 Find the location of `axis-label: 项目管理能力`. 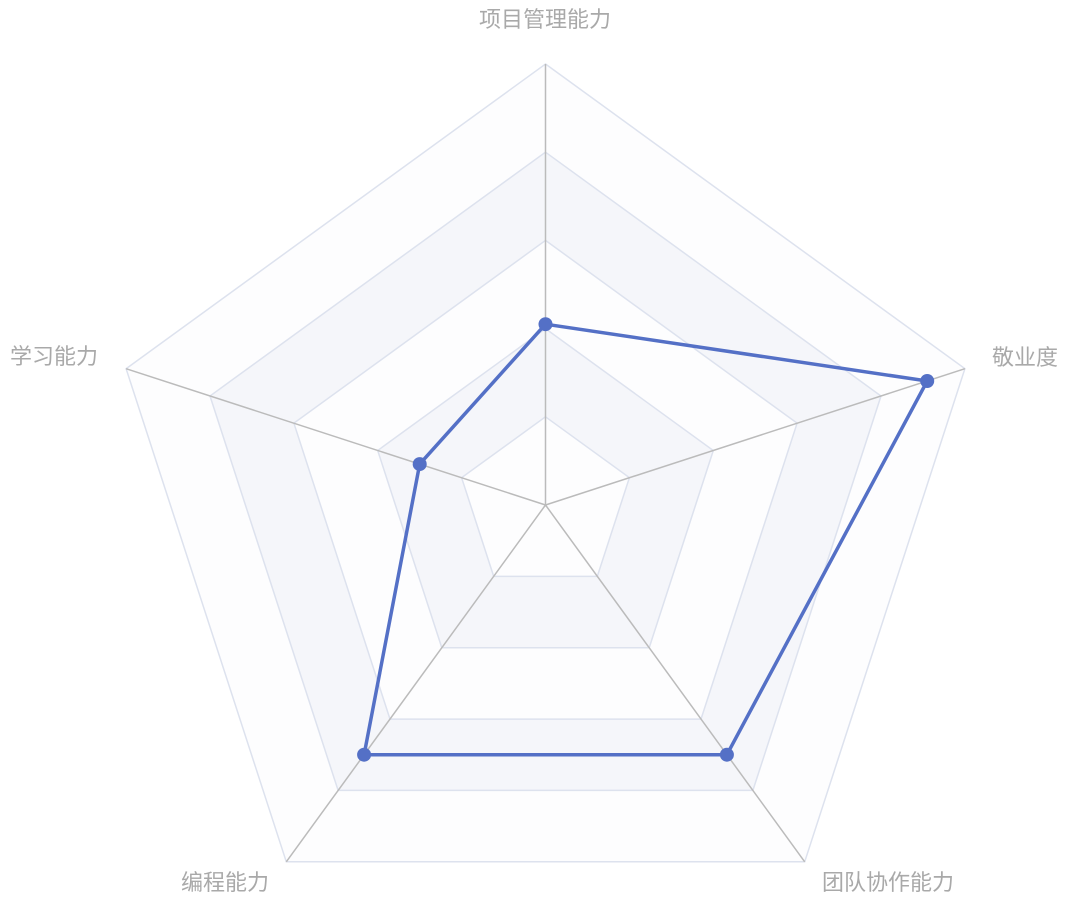

axis-label: 项目管理能力 is located at coordinates (545, 20).